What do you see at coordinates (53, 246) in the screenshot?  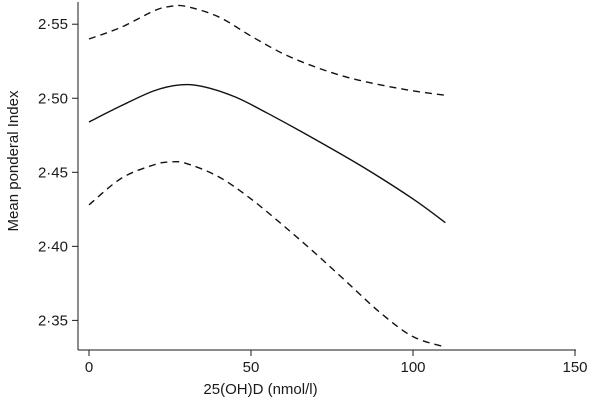 I see `y-tick-label: 2·40` at bounding box center [53, 246].